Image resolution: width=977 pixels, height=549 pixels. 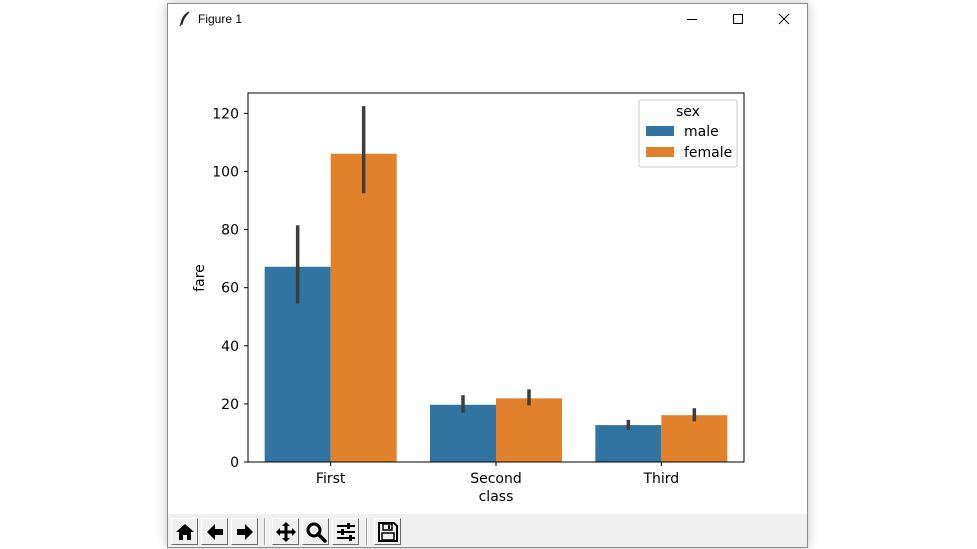 I want to click on legend: sex male female, so click(x=688, y=133).